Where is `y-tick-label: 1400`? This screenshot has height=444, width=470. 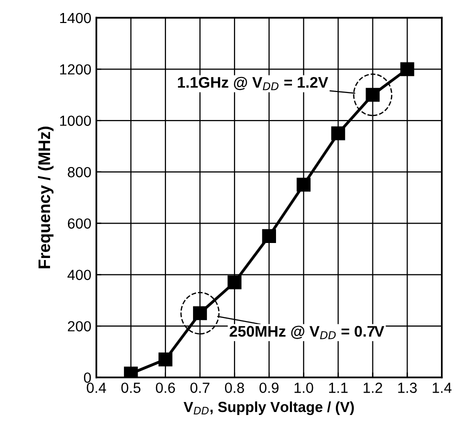 y-tick-label: 1400 is located at coordinates (75, 18).